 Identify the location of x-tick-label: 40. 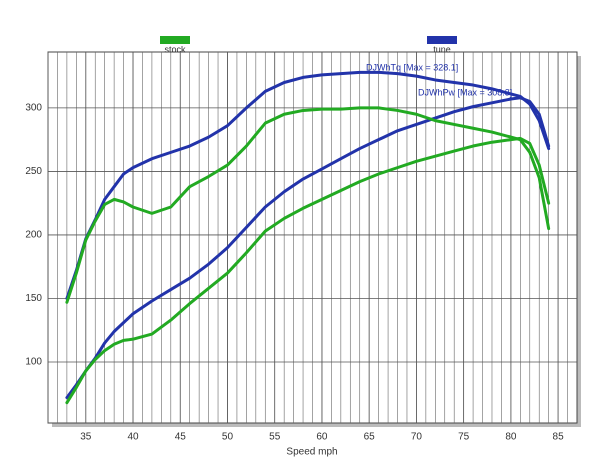
(133, 437).